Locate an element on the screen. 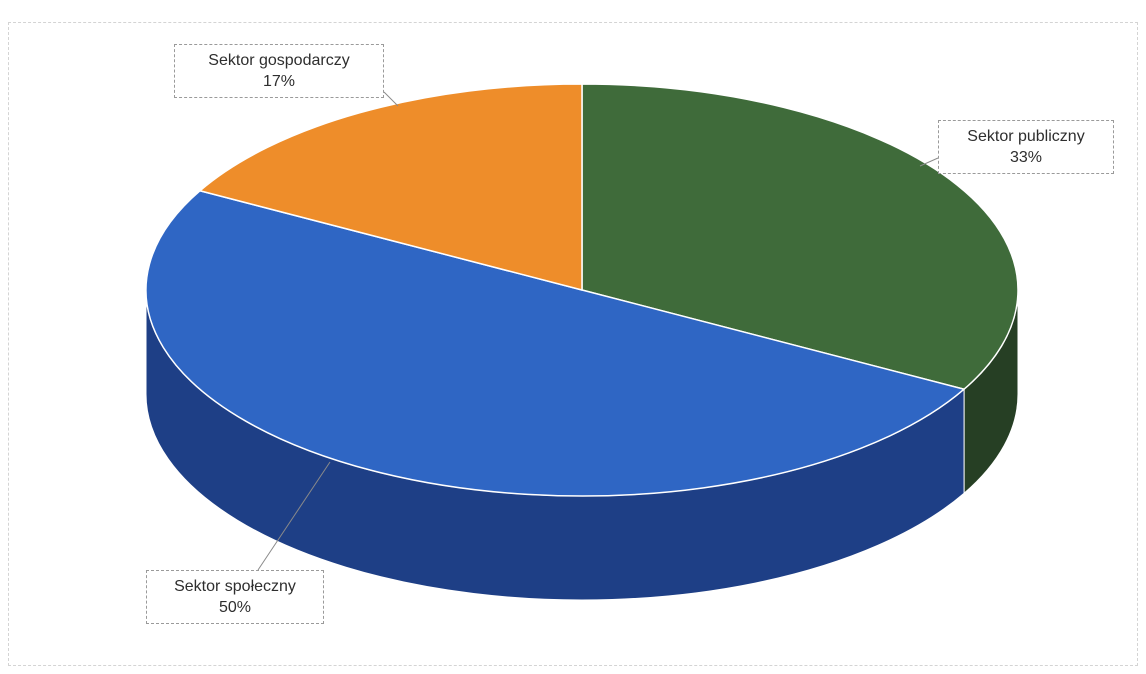  slice-value-sektor-spoleczny: 50% is located at coordinates (235, 607).